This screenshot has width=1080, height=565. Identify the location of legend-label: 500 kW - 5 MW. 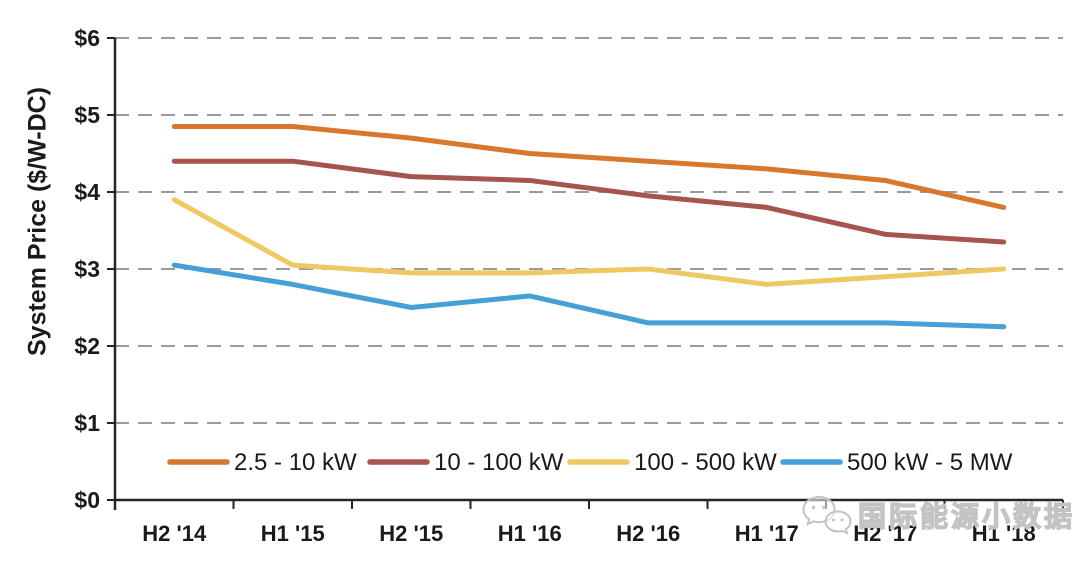
(930, 462).